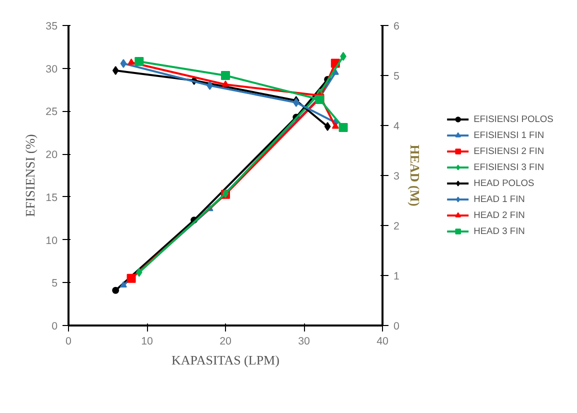  What do you see at coordinates (69, 342) in the screenshot?
I see `x-tick-label: 0` at bounding box center [69, 342].